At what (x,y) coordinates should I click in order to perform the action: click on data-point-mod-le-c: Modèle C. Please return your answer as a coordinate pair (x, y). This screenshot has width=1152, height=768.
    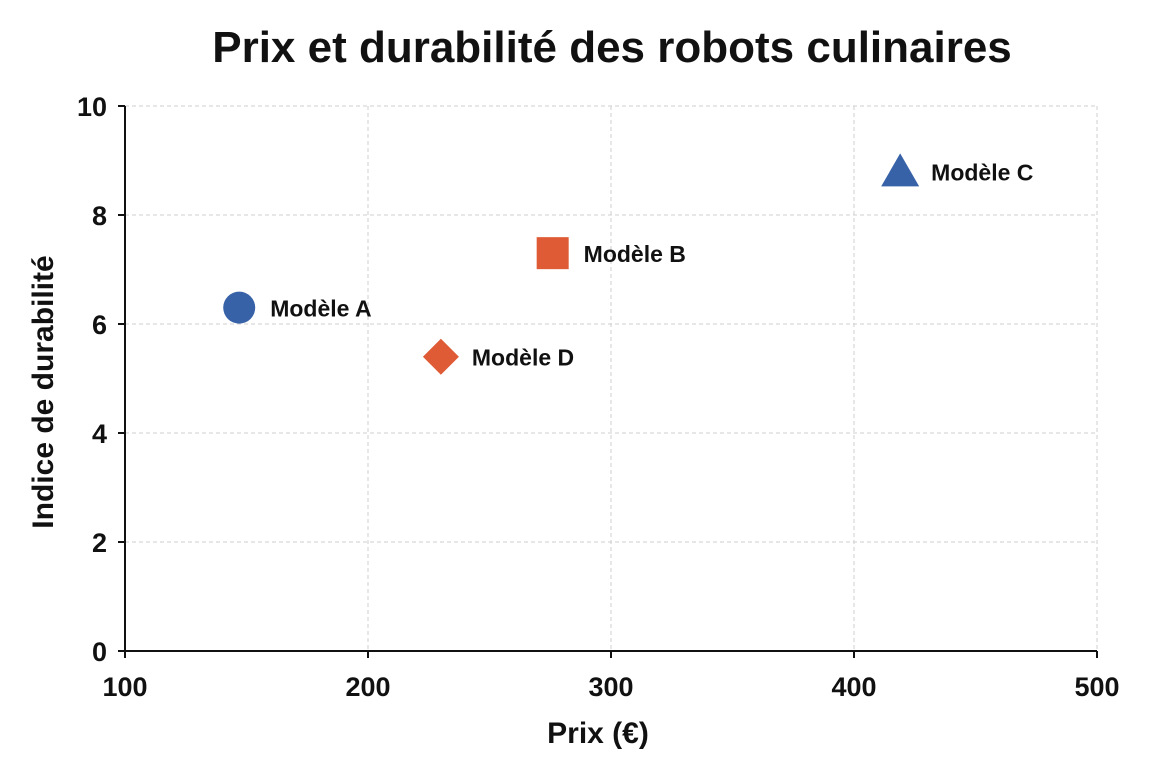
    Looking at the image, I should click on (957, 170).